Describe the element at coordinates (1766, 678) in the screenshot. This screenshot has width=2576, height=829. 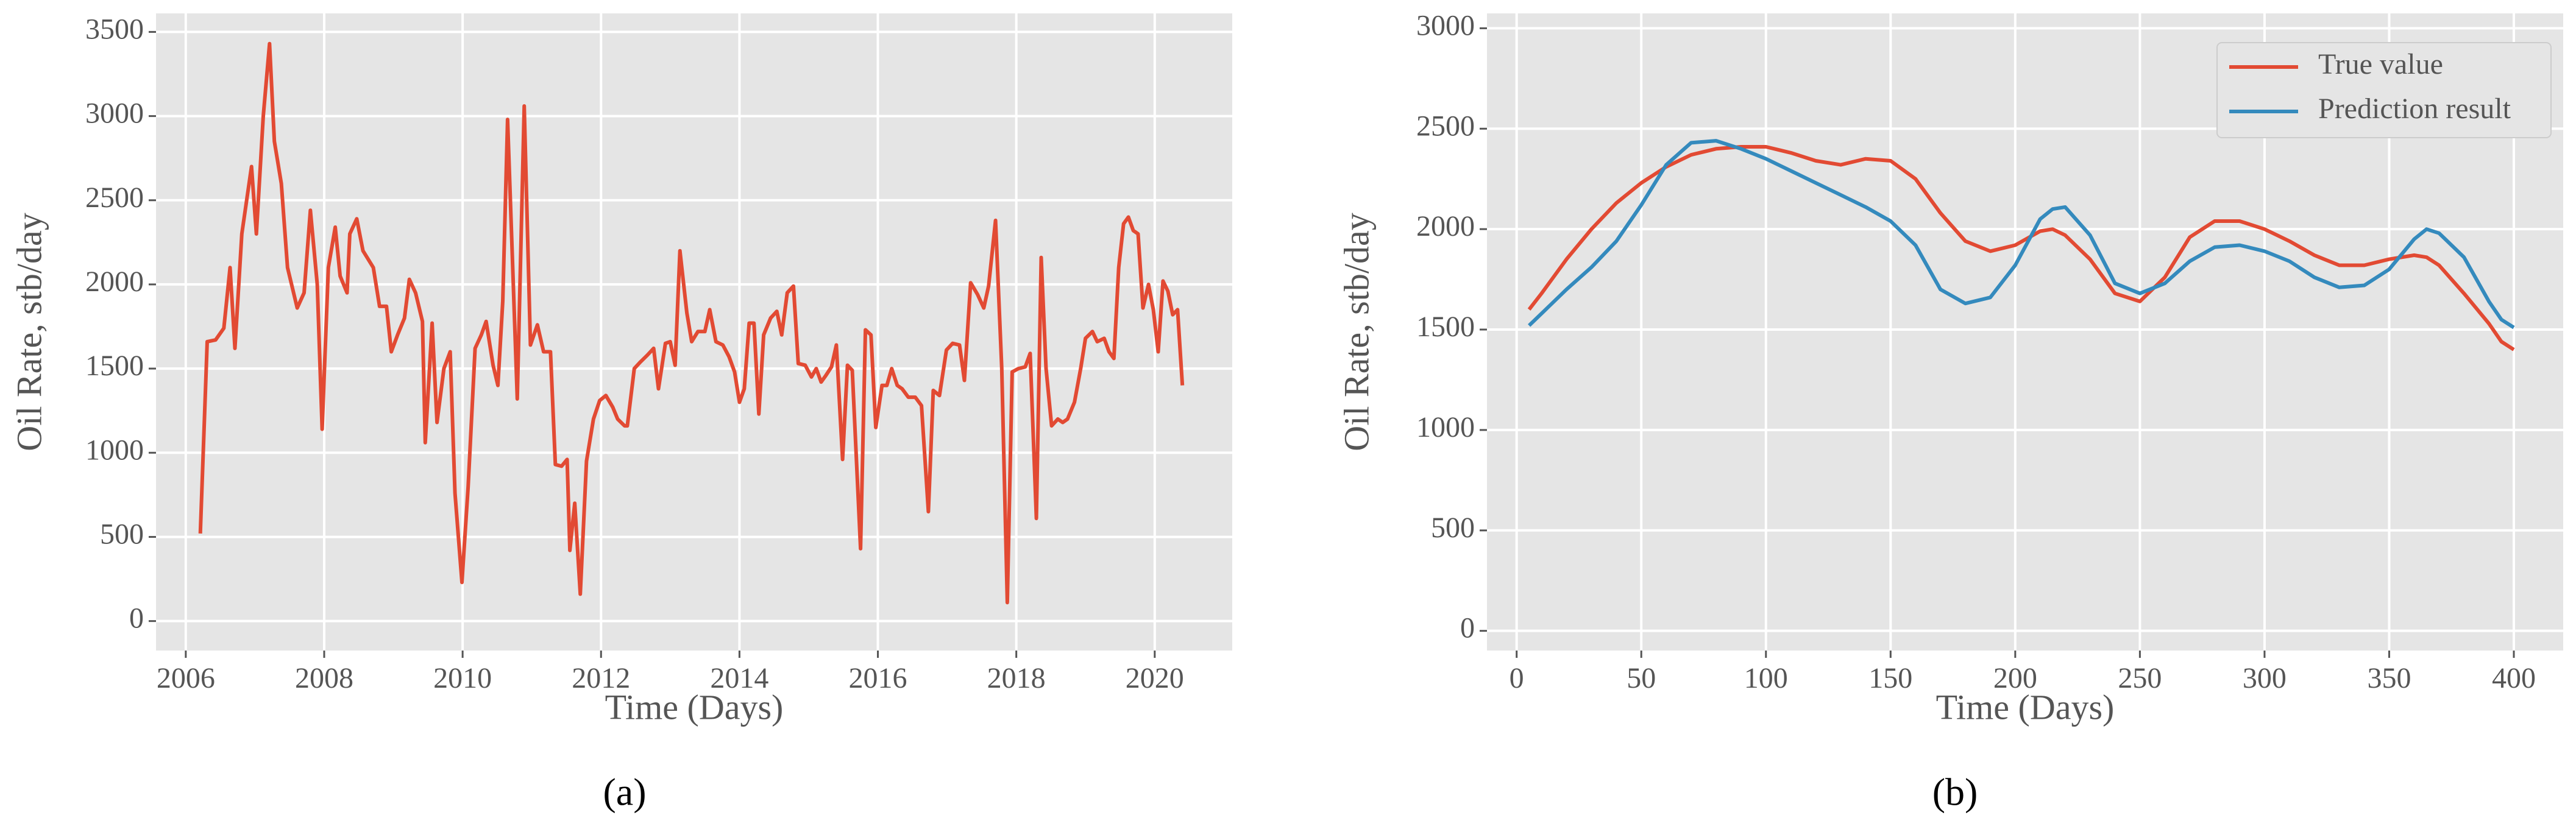
I see `x-tick-label: 100` at that location.